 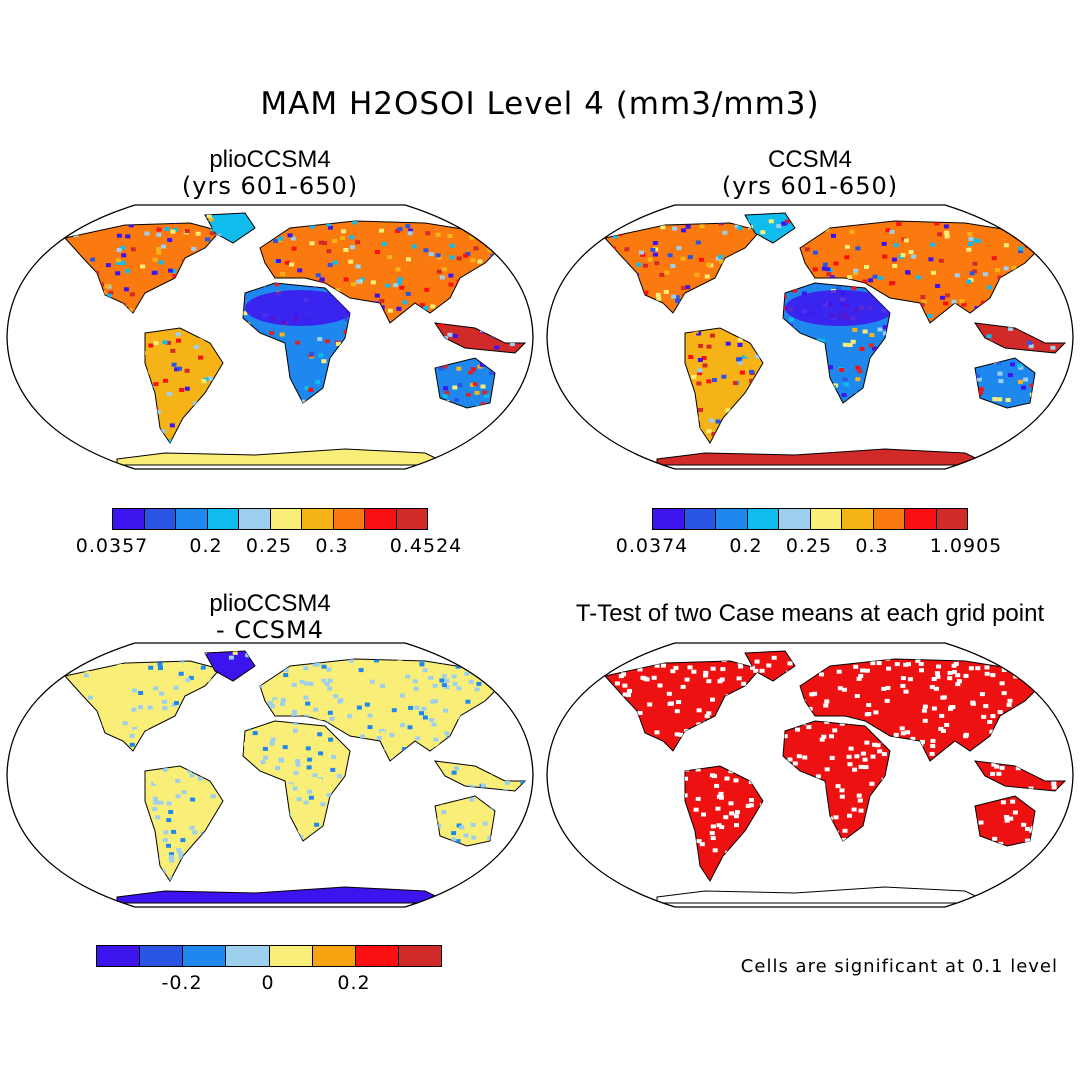 I want to click on cbar1-label-min: 0.0357, so click(x=112, y=546).